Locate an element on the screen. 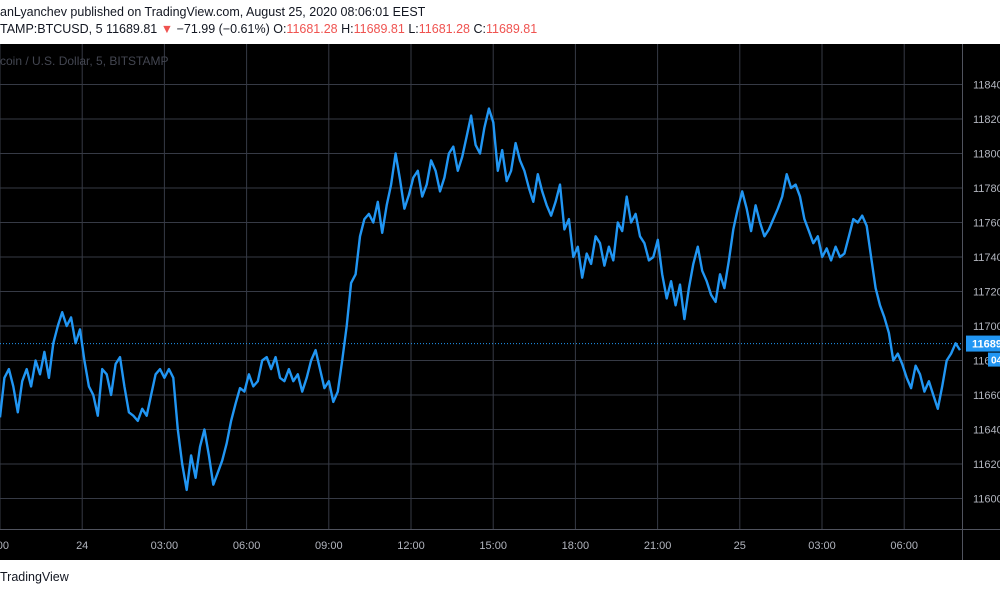 Image resolution: width=1000 pixels, height=596 pixels. down-arrow-icon: ▼ is located at coordinates (167, 29).